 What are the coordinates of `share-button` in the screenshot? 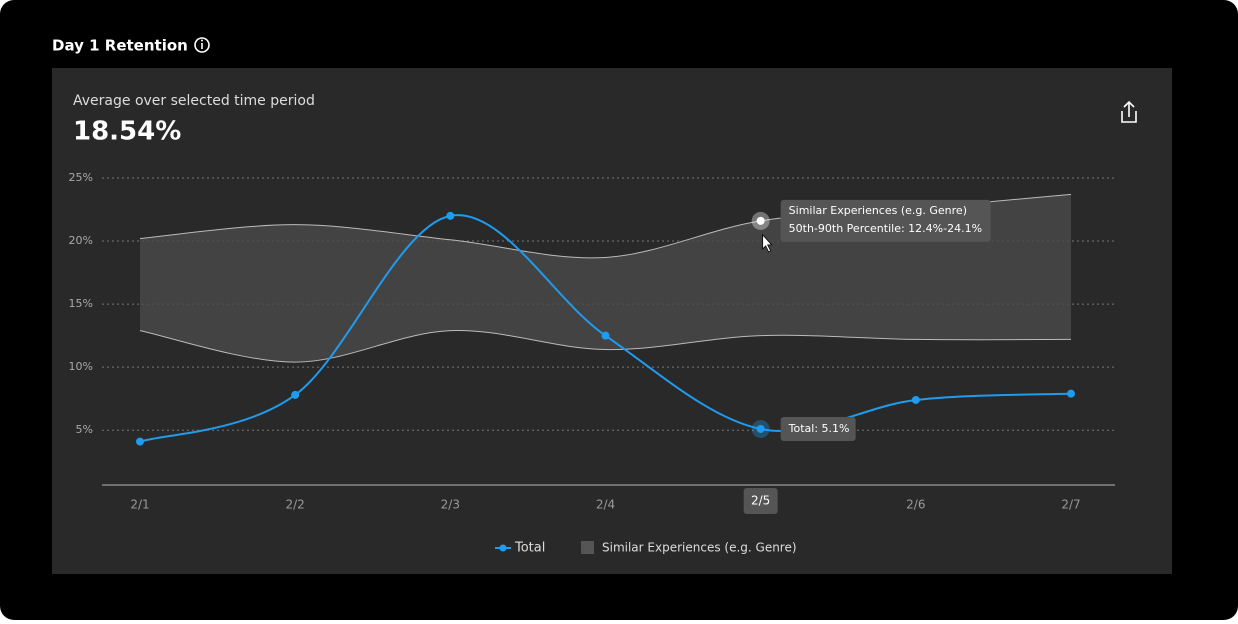 It's located at (1129, 111).